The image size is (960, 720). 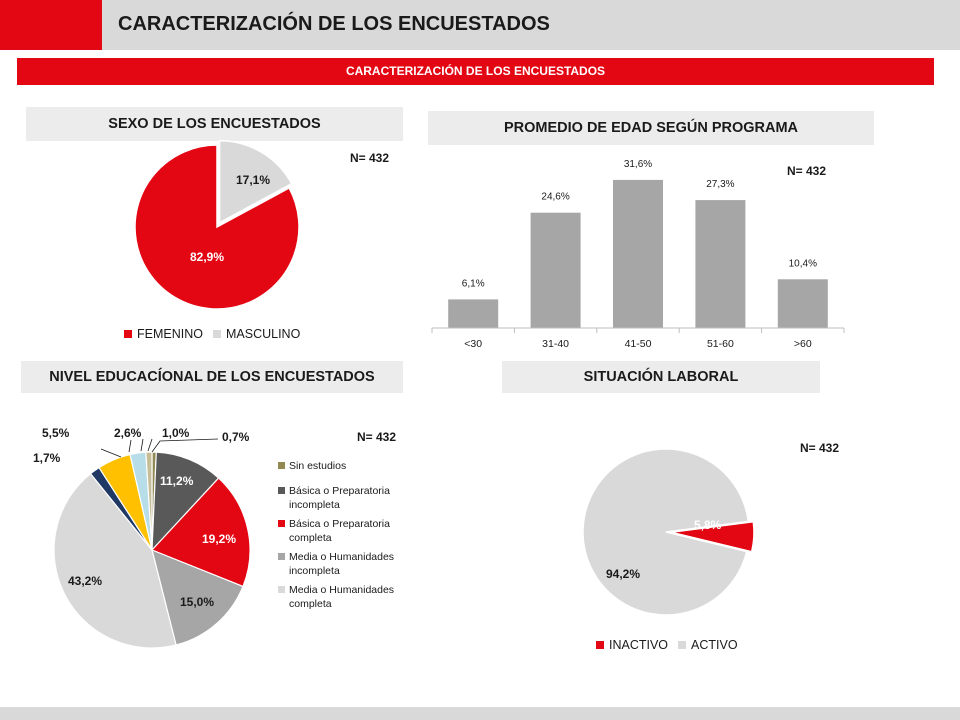 What do you see at coordinates (803, 344) in the screenshot?
I see `x-tick-label: >60` at bounding box center [803, 344].